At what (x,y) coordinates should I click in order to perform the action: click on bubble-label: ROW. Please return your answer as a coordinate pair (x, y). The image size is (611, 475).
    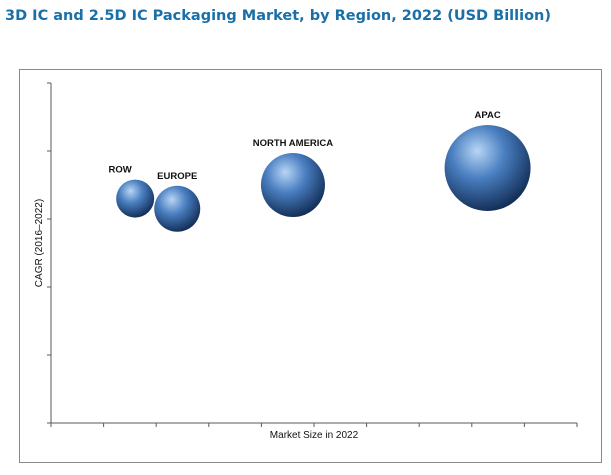
    Looking at the image, I should click on (120, 170).